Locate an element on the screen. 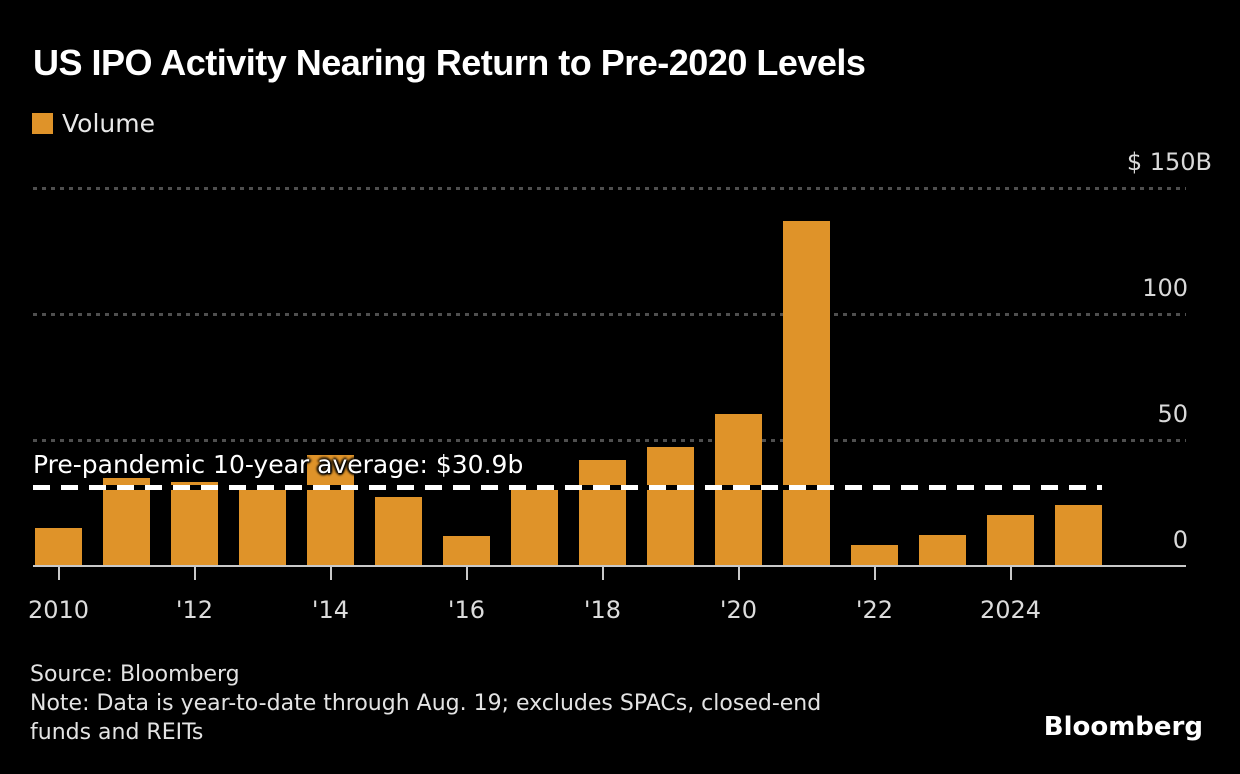 The width and height of the screenshot is (1240, 774). x-axis-label-2018: '18 is located at coordinates (602, 610).